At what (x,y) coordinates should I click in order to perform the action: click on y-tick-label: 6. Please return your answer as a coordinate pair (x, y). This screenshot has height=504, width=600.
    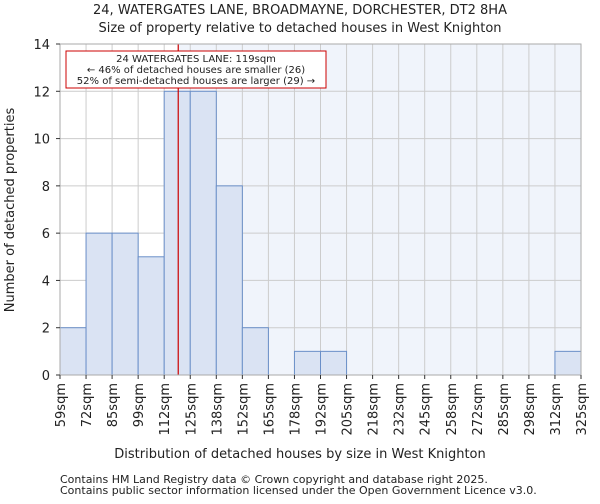
    Looking at the image, I should click on (46, 234).